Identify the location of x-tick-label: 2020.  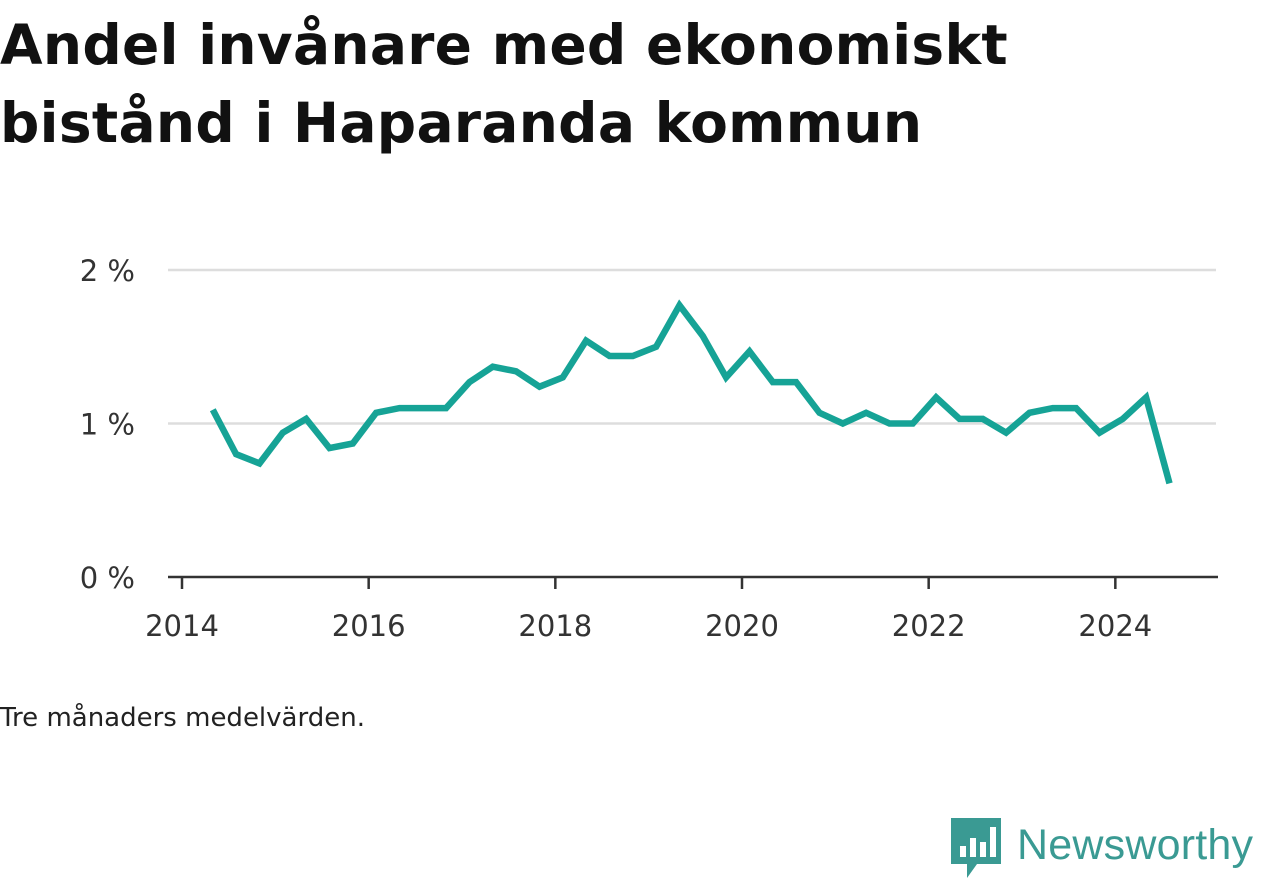
(742, 626).